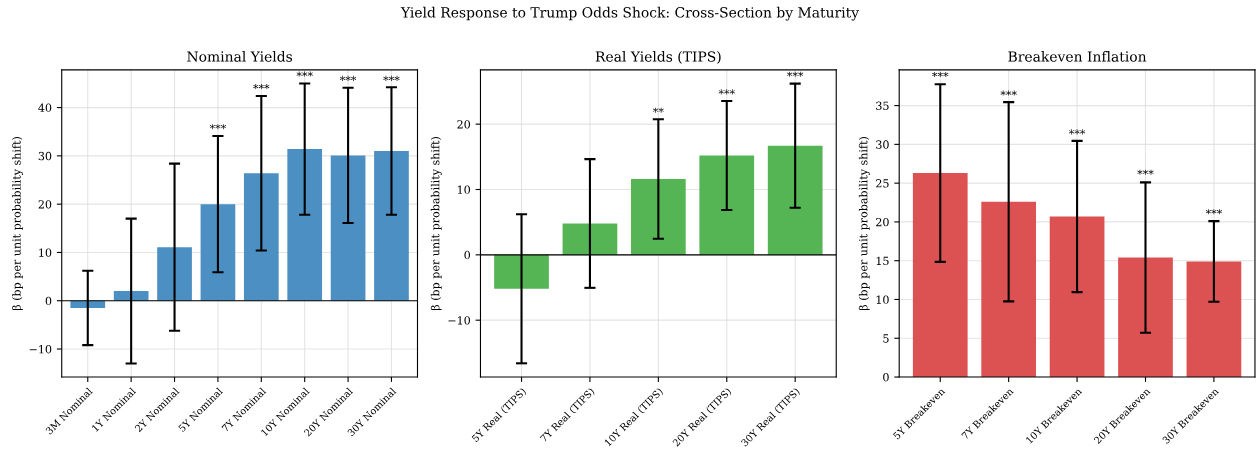  Describe the element at coordinates (882, 261) in the screenshot. I see `y-tick-label: 15` at that location.